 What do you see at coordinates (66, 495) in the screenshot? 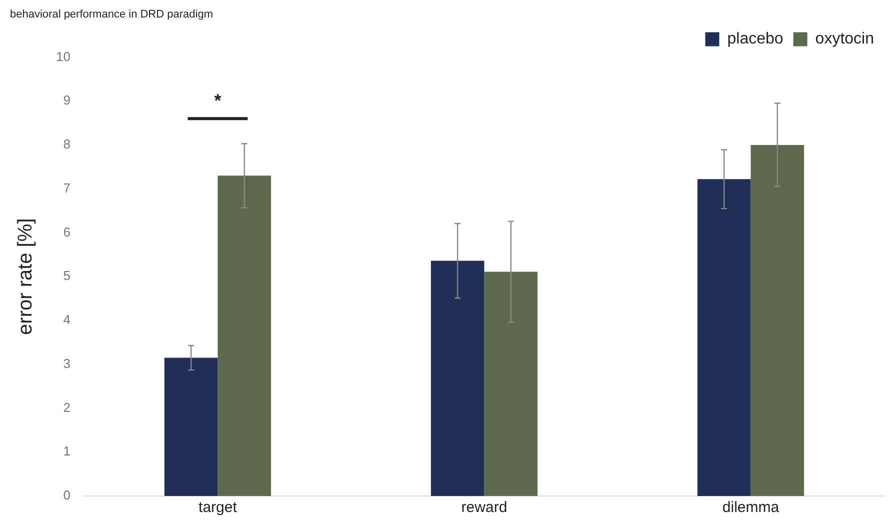
I see `y-tick-label: 0` at bounding box center [66, 495].